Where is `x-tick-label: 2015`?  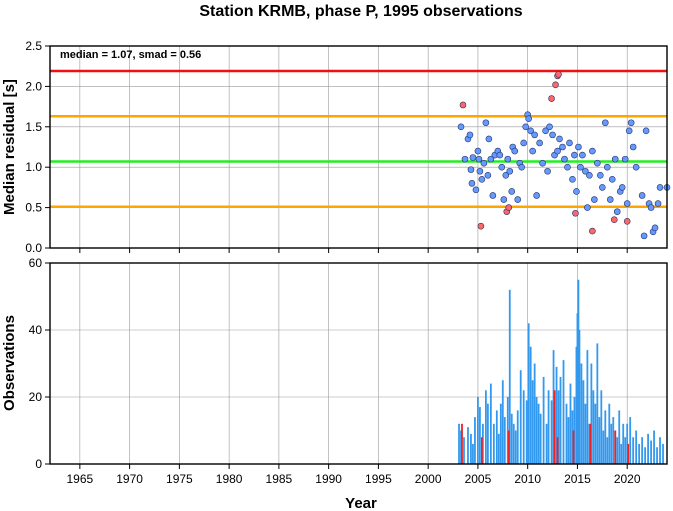
x-tick-label: 2015 is located at coordinates (577, 479).